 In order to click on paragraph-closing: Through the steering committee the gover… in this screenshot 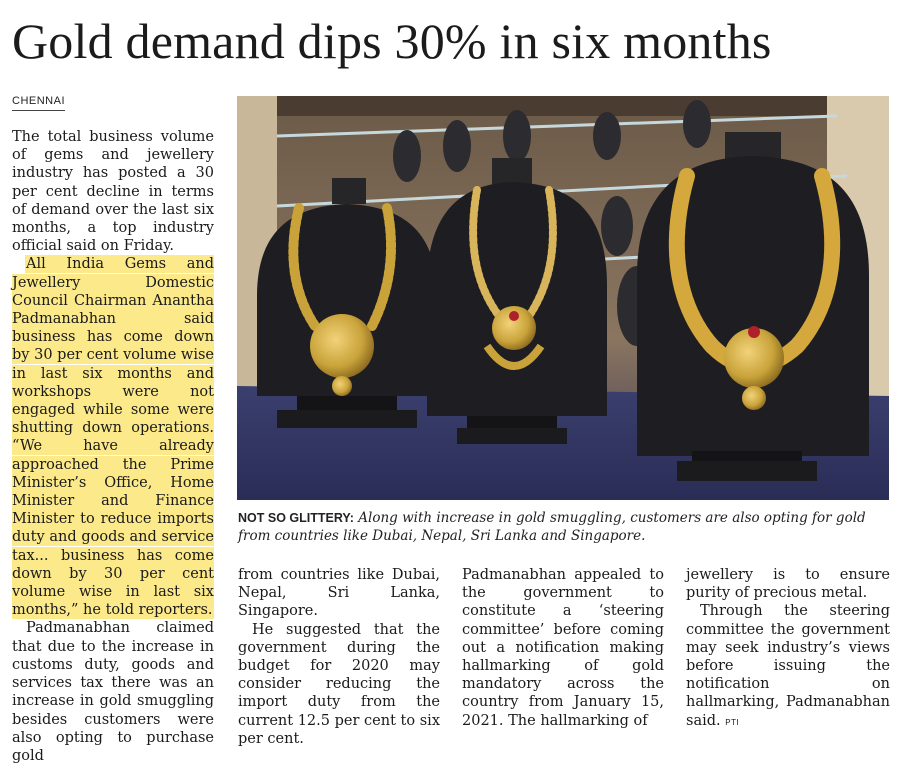, I will do `click(788, 666)`.